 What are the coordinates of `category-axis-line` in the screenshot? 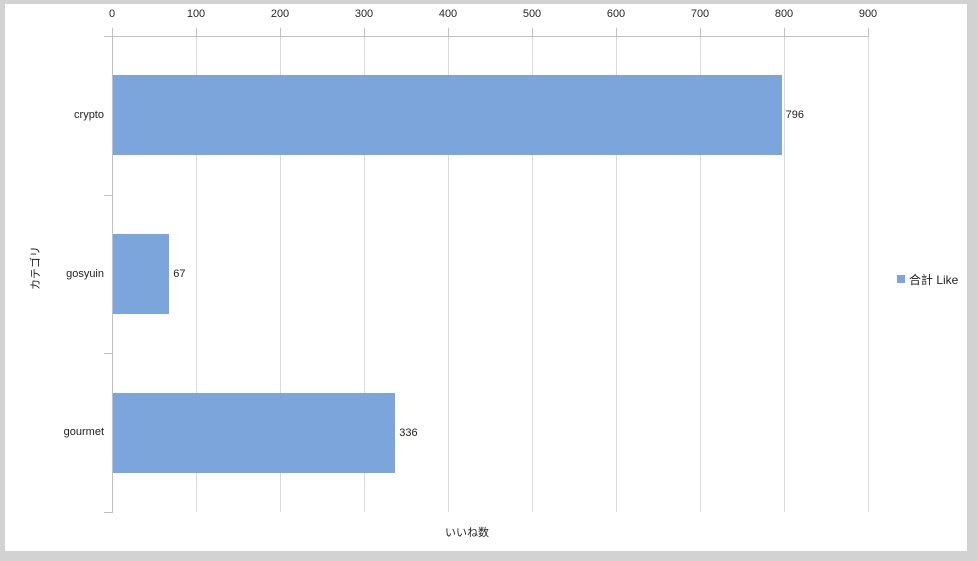 It's located at (112, 274).